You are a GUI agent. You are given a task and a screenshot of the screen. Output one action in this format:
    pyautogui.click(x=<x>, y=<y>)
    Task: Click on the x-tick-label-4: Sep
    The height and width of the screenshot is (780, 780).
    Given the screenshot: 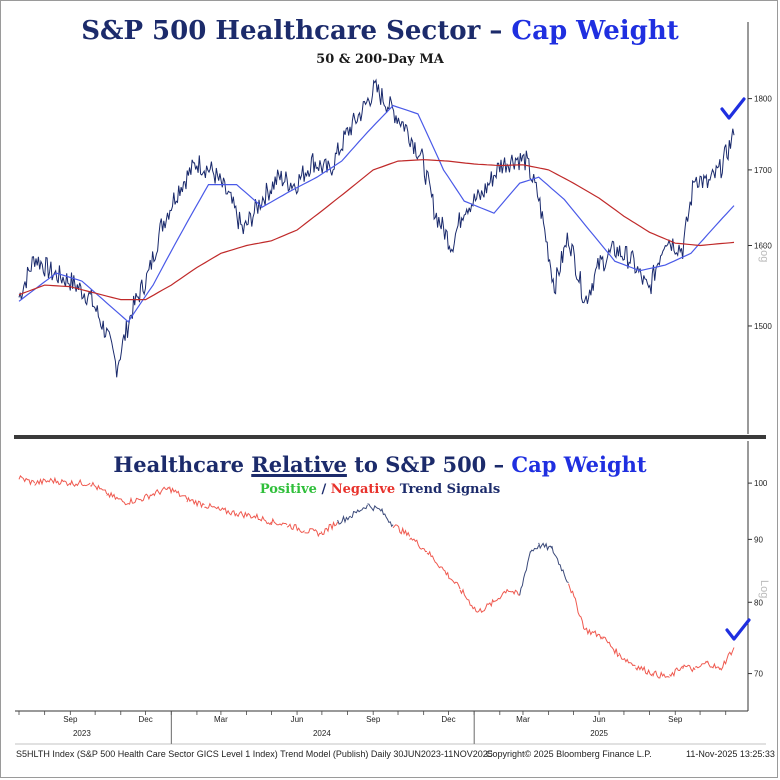 What is the action you would take?
    pyautogui.click(x=373, y=719)
    